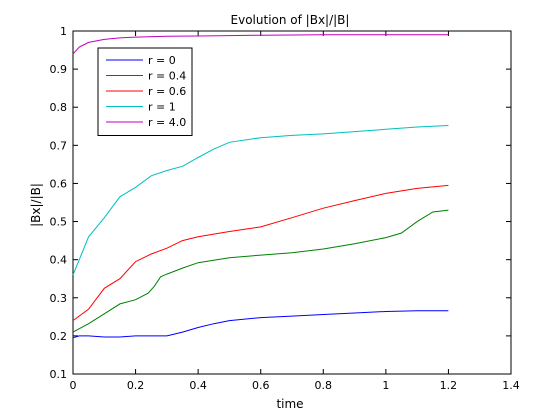 The image size is (560, 420). Describe the element at coordinates (290, 20) in the screenshot. I see `chart-title: Evolution of |Bx|/|B|` at that location.